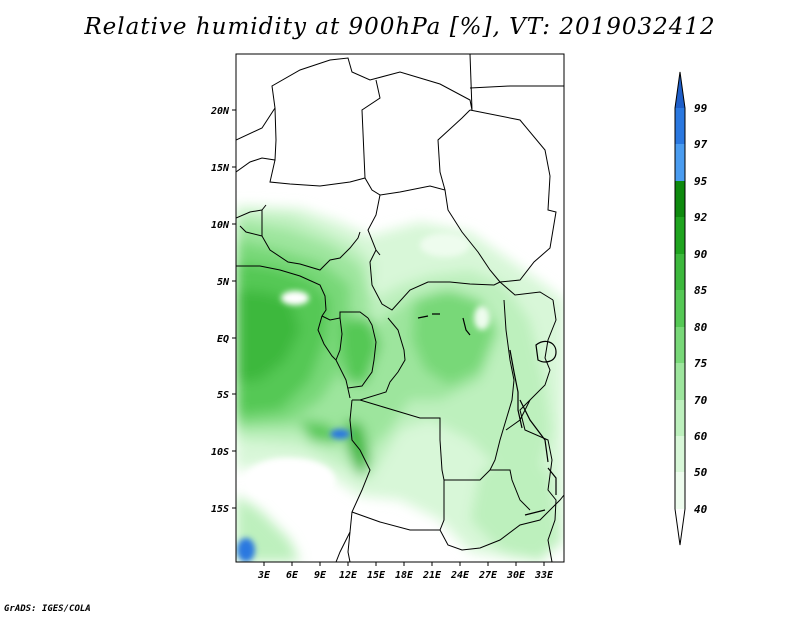 This screenshot has height=618, width=800. I want to click on lat-label: 15N, so click(220, 168).